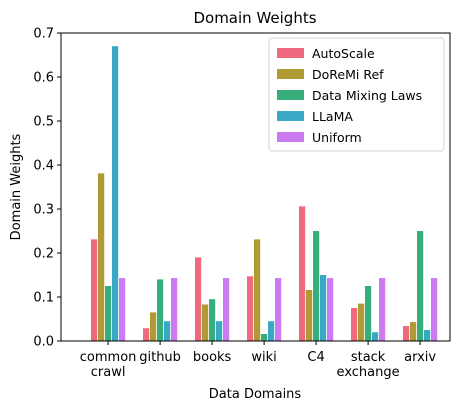  What do you see at coordinates (420, 357) in the screenshot?
I see `x-tick-label: arxiv` at bounding box center [420, 357].